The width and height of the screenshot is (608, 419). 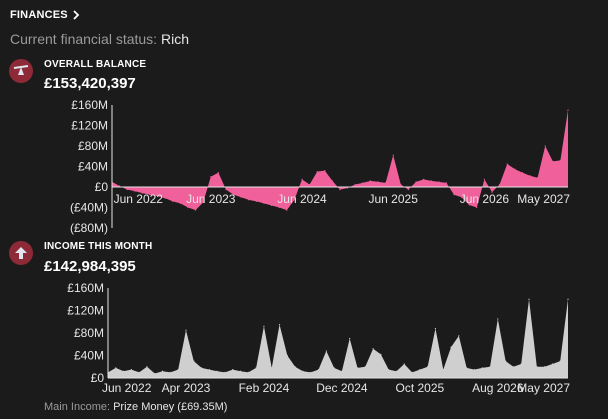 What do you see at coordinates (543, 388) in the screenshot?
I see `income-chart-x-tick-label: May 2027` at bounding box center [543, 388].